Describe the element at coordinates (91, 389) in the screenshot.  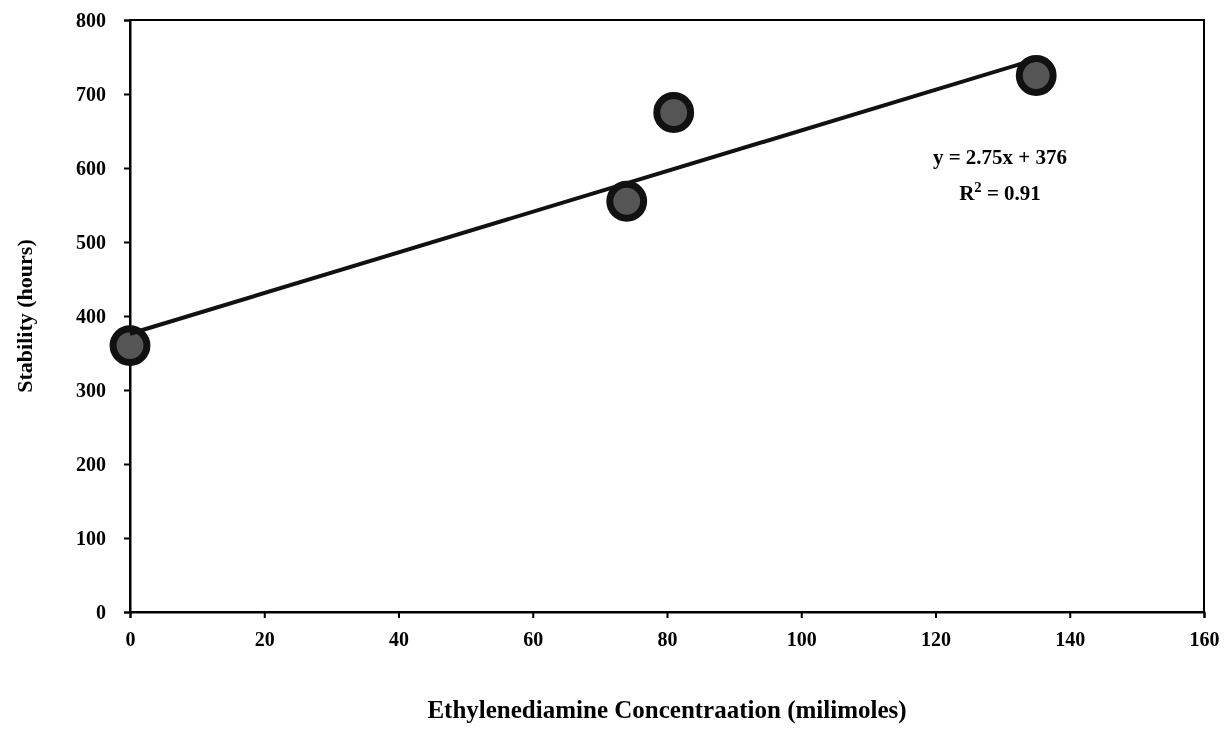
I see `y-tick-label: 300` at that location.